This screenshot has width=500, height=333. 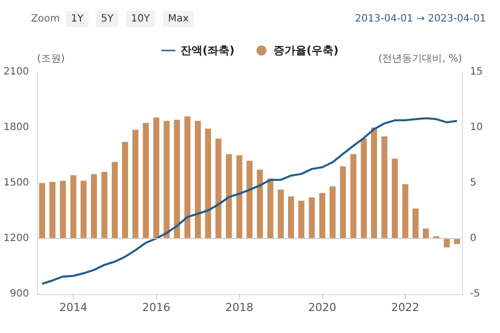 What do you see at coordinates (107, 19) in the screenshot?
I see `text: 5Y` at bounding box center [107, 19].